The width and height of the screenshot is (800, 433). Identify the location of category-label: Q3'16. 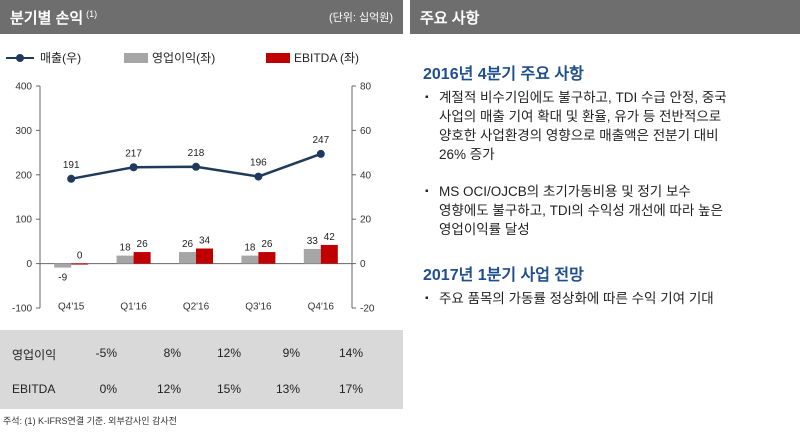
(258, 307).